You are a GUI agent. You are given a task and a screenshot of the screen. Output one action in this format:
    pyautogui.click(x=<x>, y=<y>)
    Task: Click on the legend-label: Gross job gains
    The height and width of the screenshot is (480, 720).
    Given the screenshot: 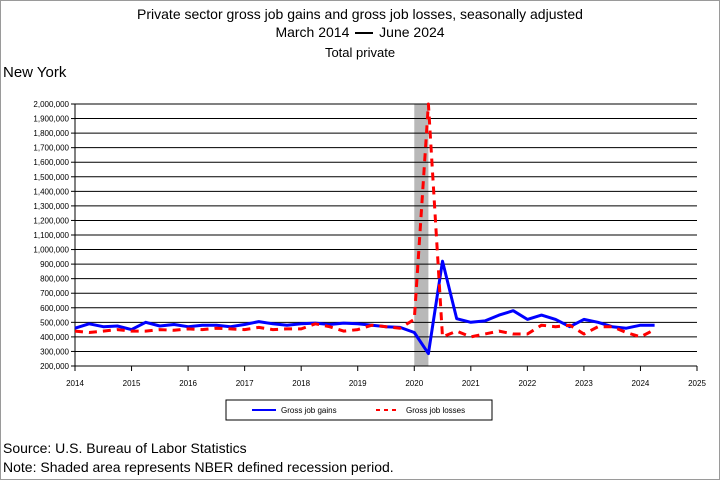 What is the action you would take?
    pyautogui.click(x=309, y=410)
    